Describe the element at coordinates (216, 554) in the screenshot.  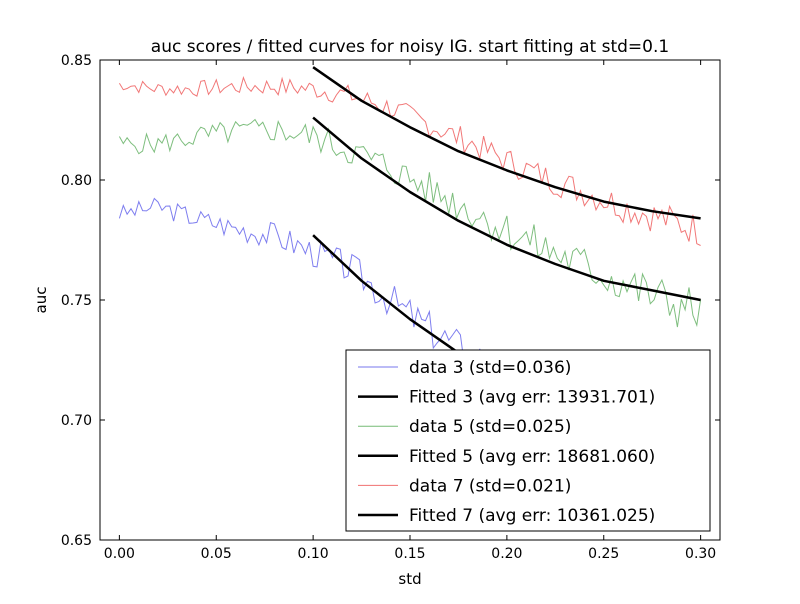
I see `x-tick-label: 0.05` at that location.